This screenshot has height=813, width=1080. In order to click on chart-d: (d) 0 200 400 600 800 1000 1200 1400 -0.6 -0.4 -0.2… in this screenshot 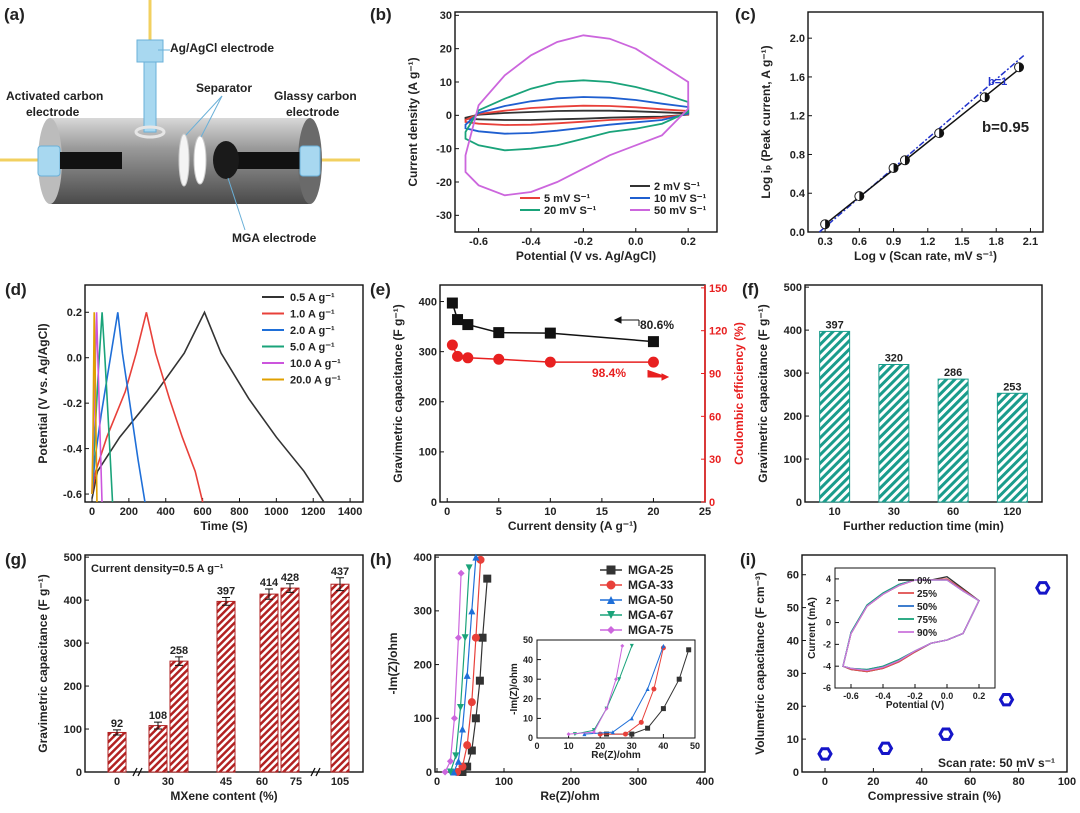, I will do `click(184, 406)`.